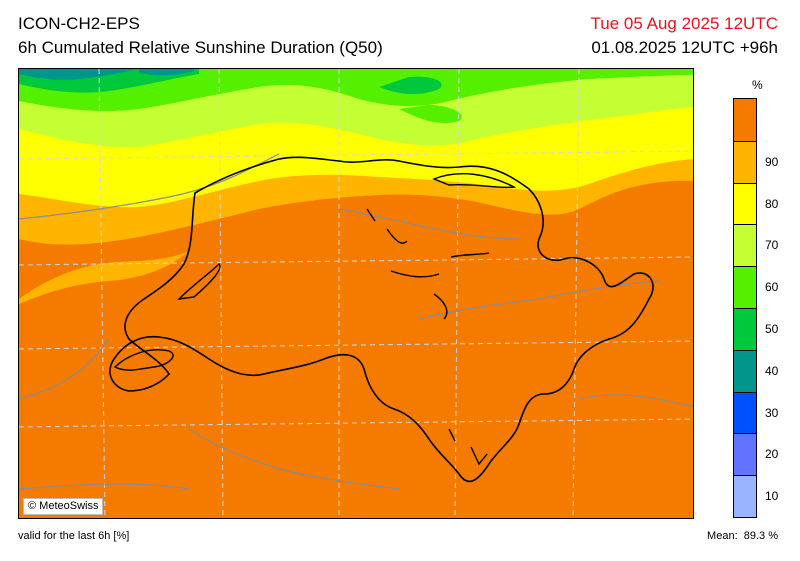 Image resolution: width=800 pixels, height=561 pixels. I want to click on colorbar-tick-label: 60, so click(772, 287).